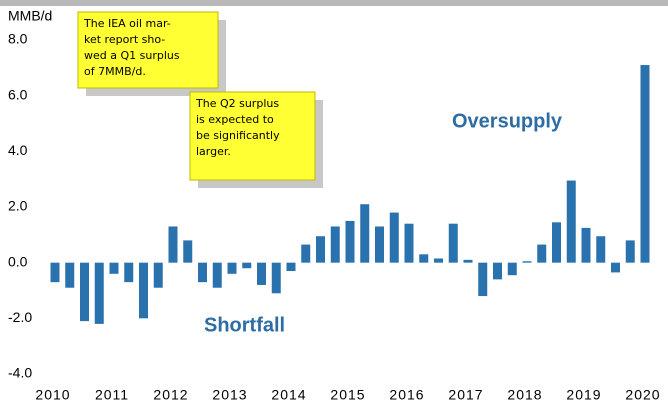 This screenshot has height=406, width=668. Describe the element at coordinates (583, 395) in the screenshot. I see `x-tick-label: 2019` at that location.